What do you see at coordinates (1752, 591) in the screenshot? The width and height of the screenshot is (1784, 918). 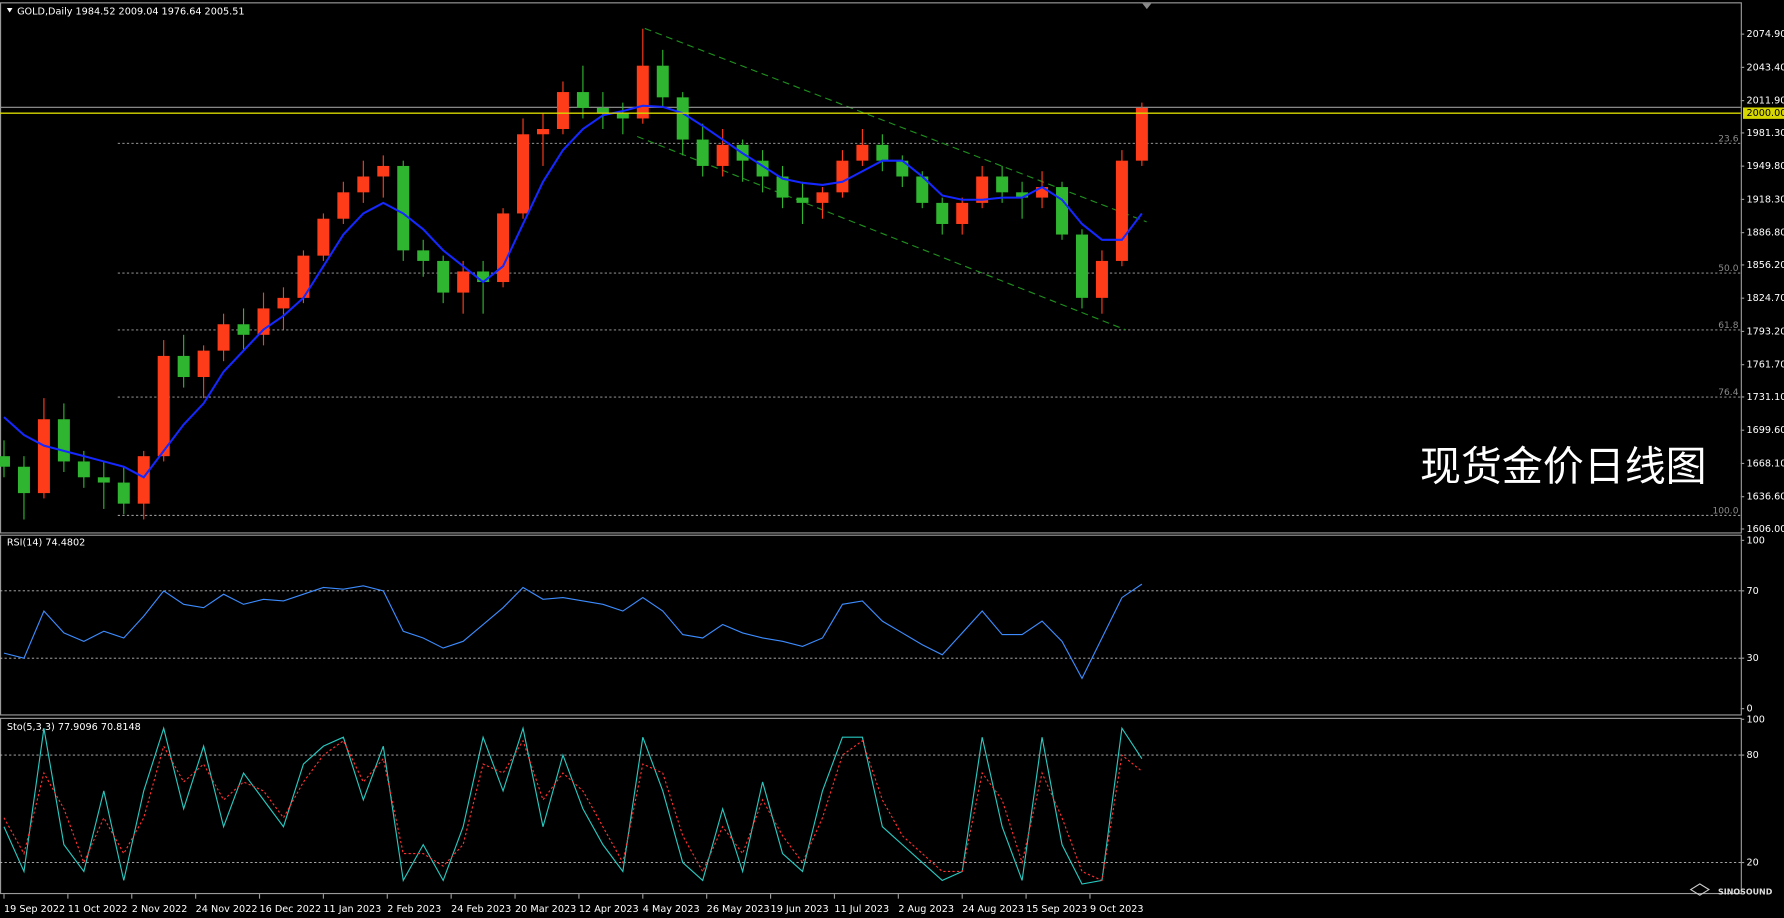 I see `y-tick-label: 70` at bounding box center [1752, 591].